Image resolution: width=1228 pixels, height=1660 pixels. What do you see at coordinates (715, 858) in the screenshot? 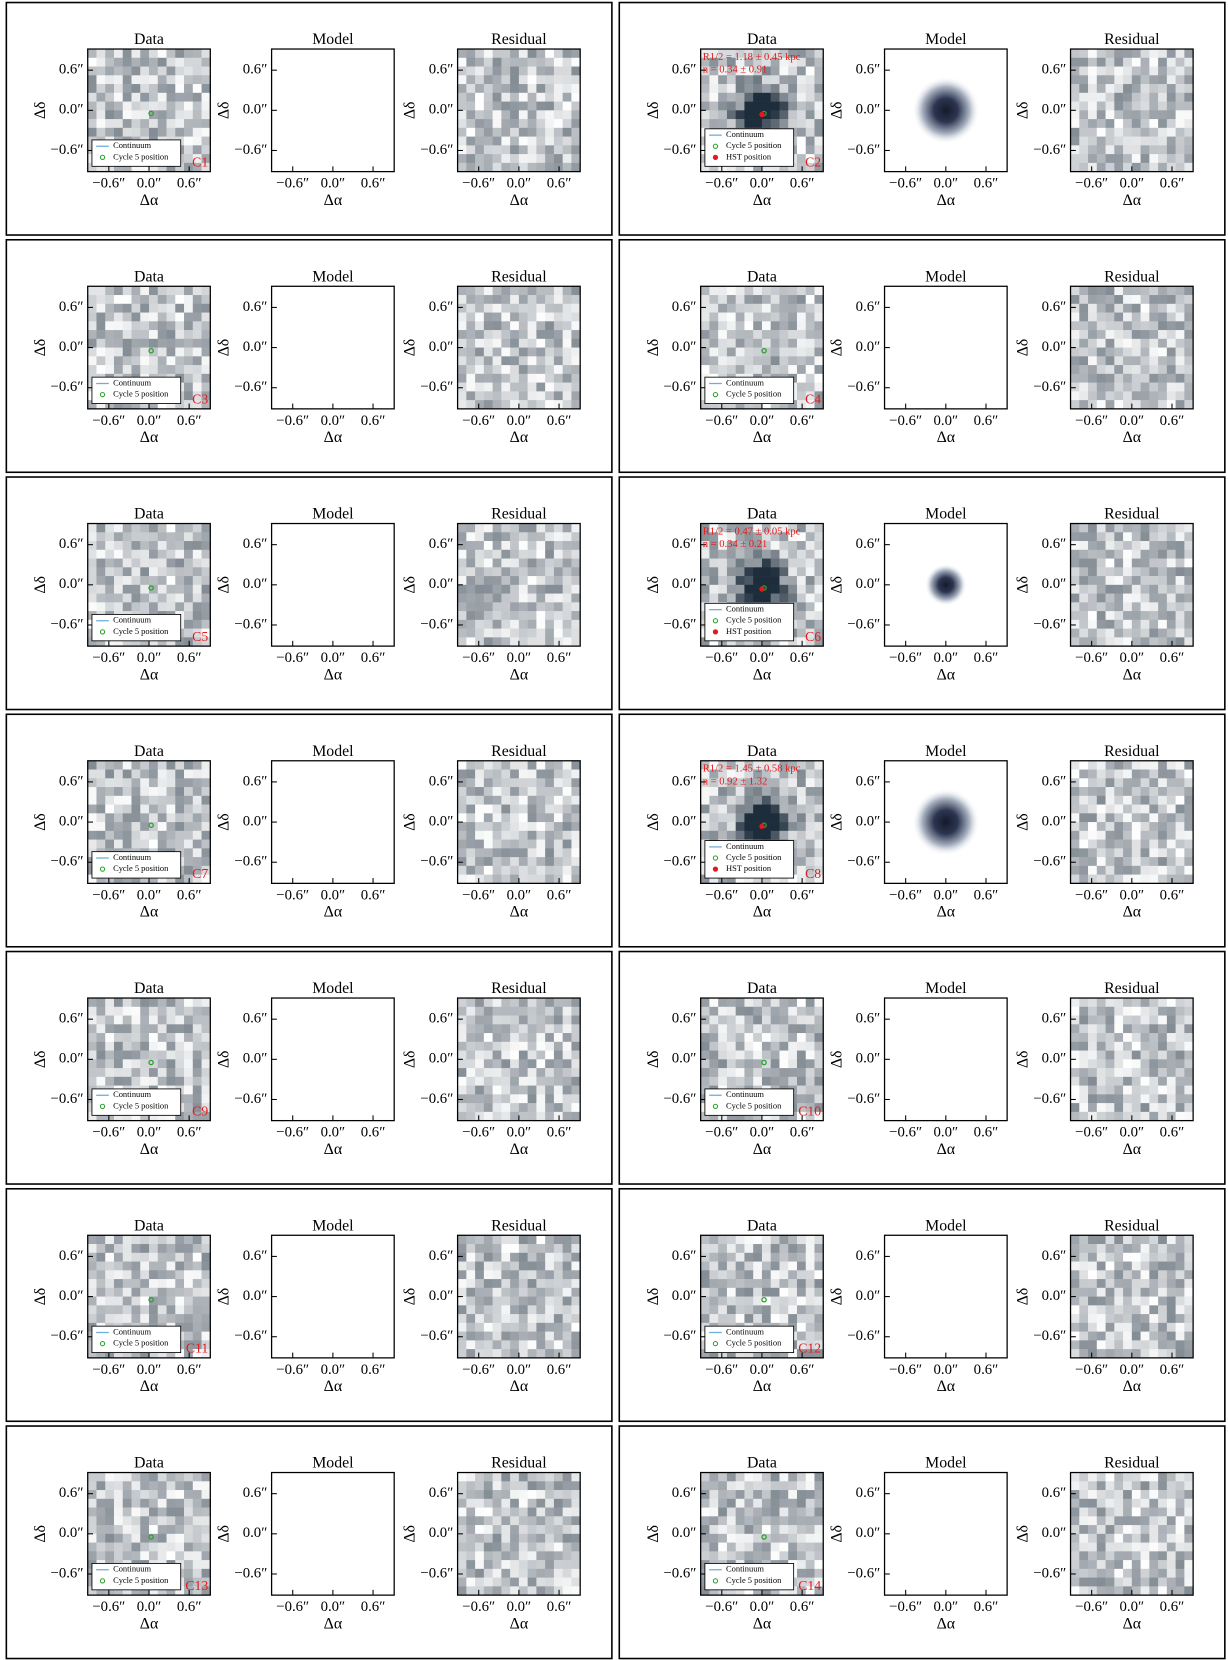
I see `legend-swatch` at bounding box center [715, 858].